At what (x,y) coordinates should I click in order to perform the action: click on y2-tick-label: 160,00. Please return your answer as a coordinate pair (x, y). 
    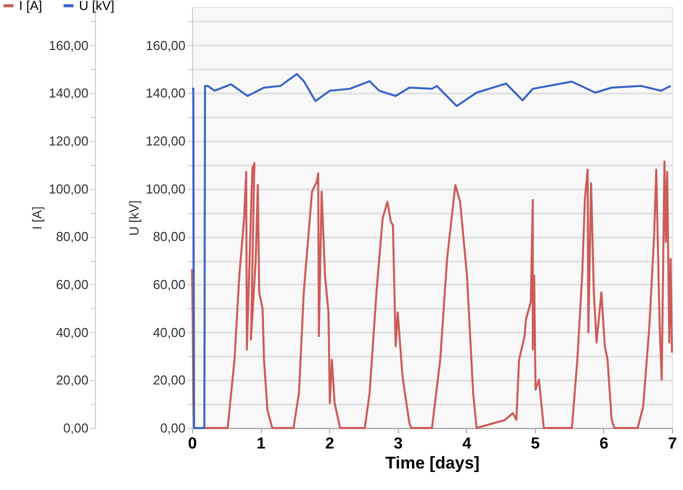
    Looking at the image, I should click on (166, 45).